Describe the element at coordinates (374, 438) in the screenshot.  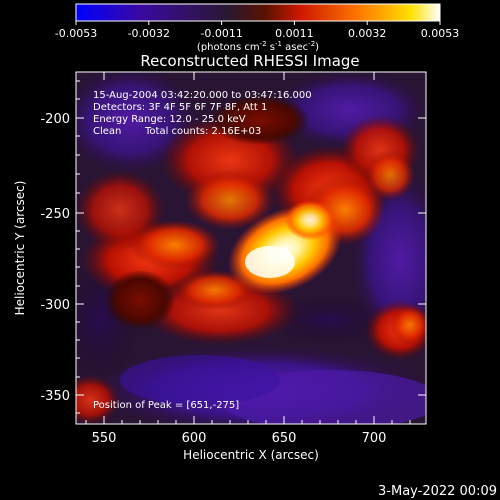
I see `x-tick-label: 700` at that location.